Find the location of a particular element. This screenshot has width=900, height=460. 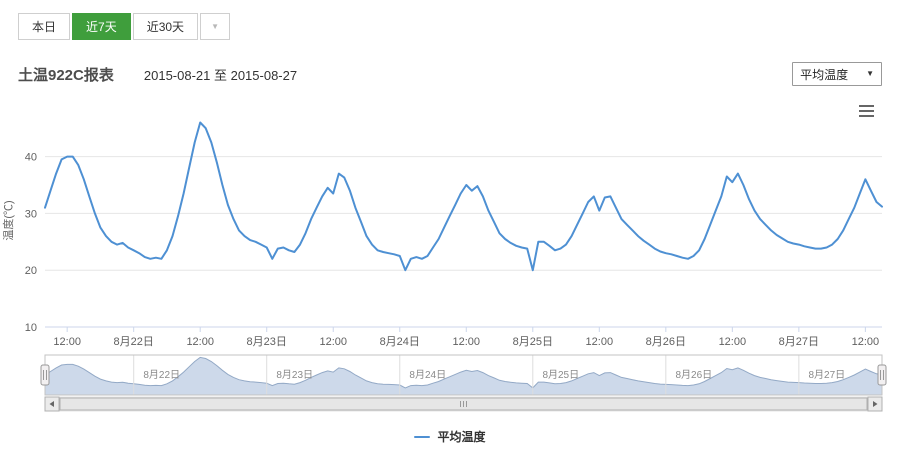

navigator-day-label: 8月23日 is located at coordinates (294, 375).